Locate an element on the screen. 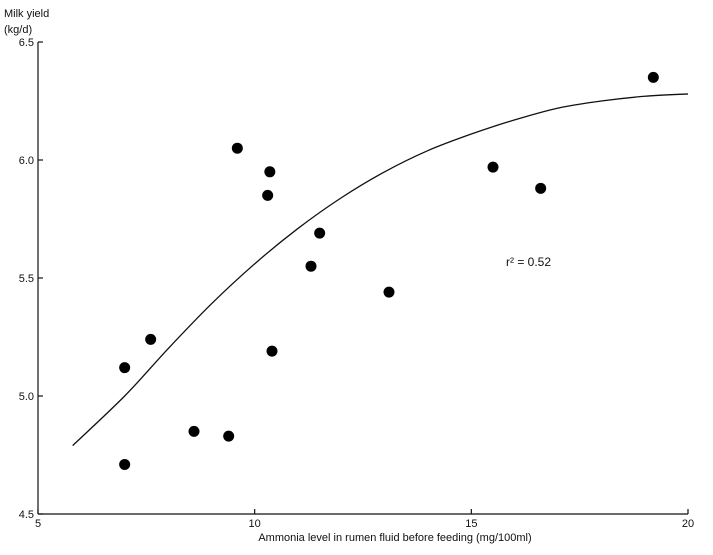 This screenshot has height=555, width=713. x-tick-label: 5 is located at coordinates (38, 524).